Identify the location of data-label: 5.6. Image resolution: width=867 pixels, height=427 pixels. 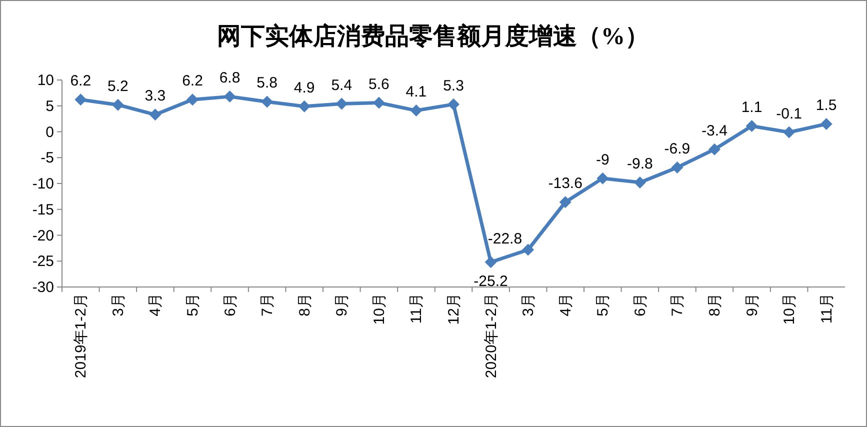
(379, 84).